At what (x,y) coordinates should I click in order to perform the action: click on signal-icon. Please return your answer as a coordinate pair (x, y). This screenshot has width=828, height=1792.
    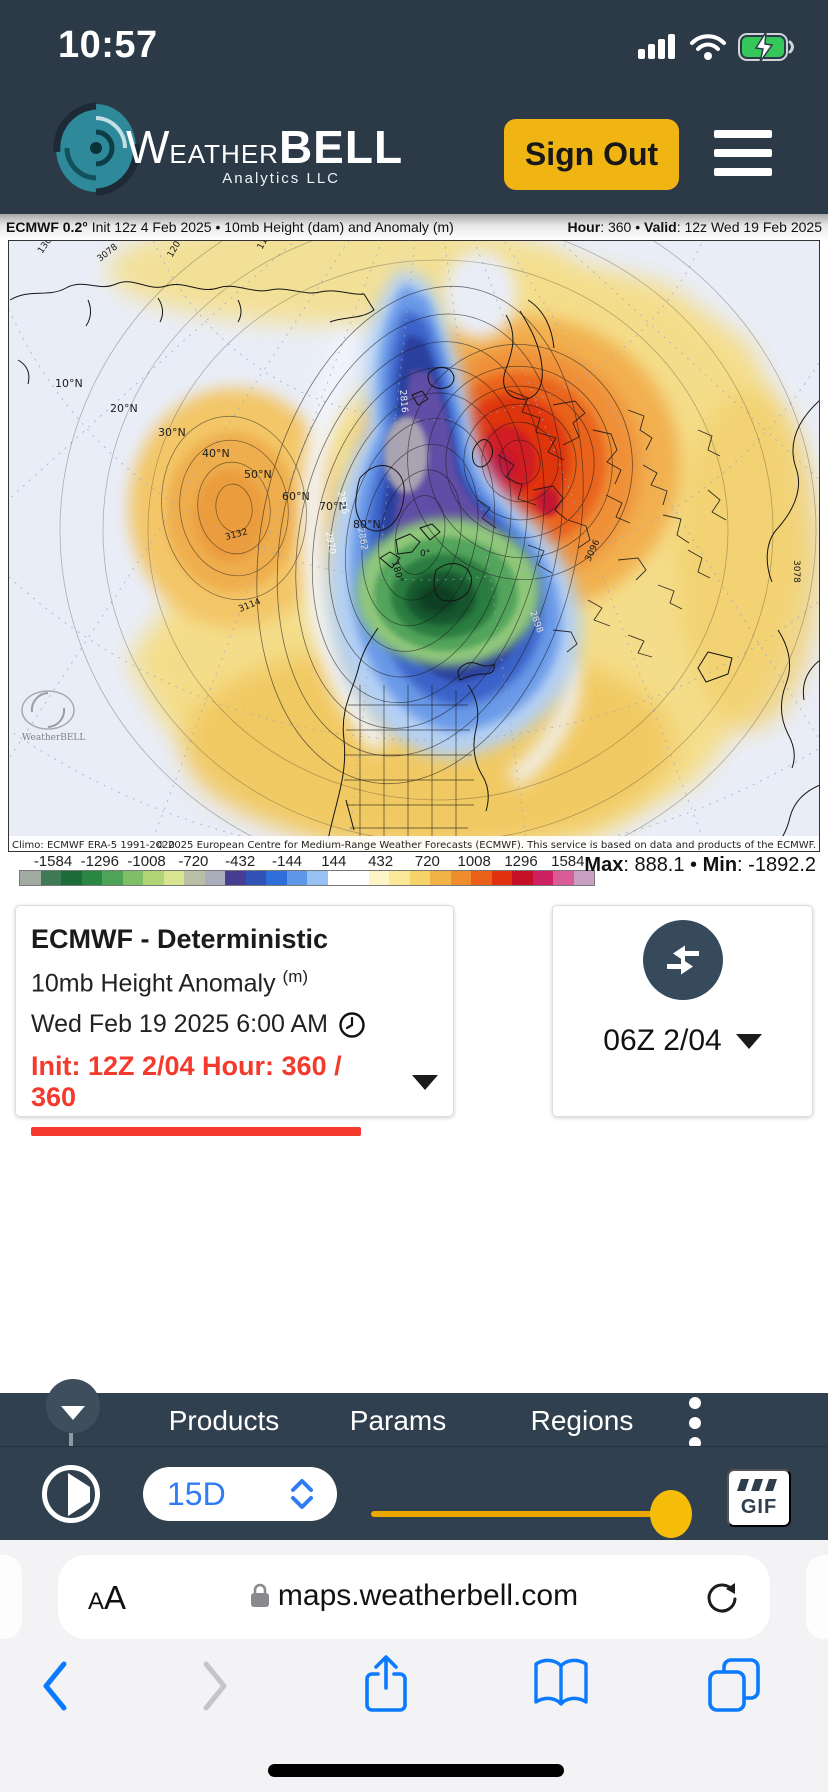
    Looking at the image, I should click on (656, 46).